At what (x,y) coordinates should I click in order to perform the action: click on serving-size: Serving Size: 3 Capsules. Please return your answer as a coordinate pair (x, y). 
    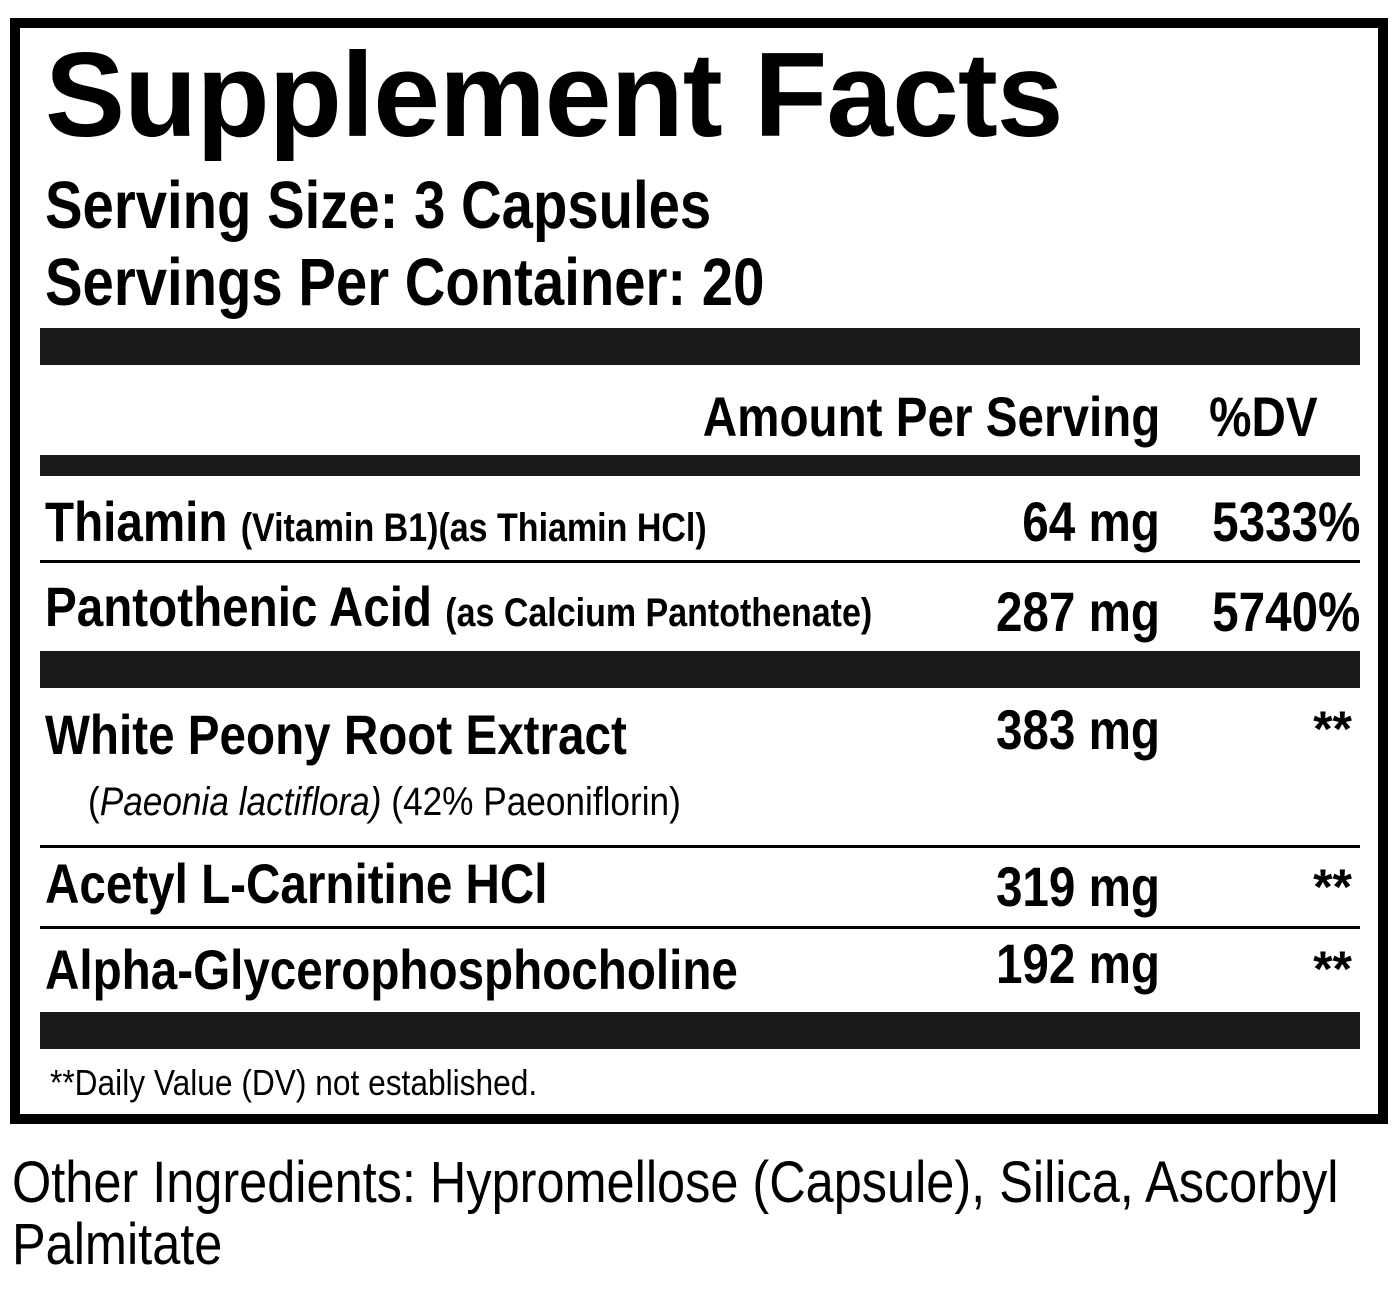
    Looking at the image, I should click on (378, 205).